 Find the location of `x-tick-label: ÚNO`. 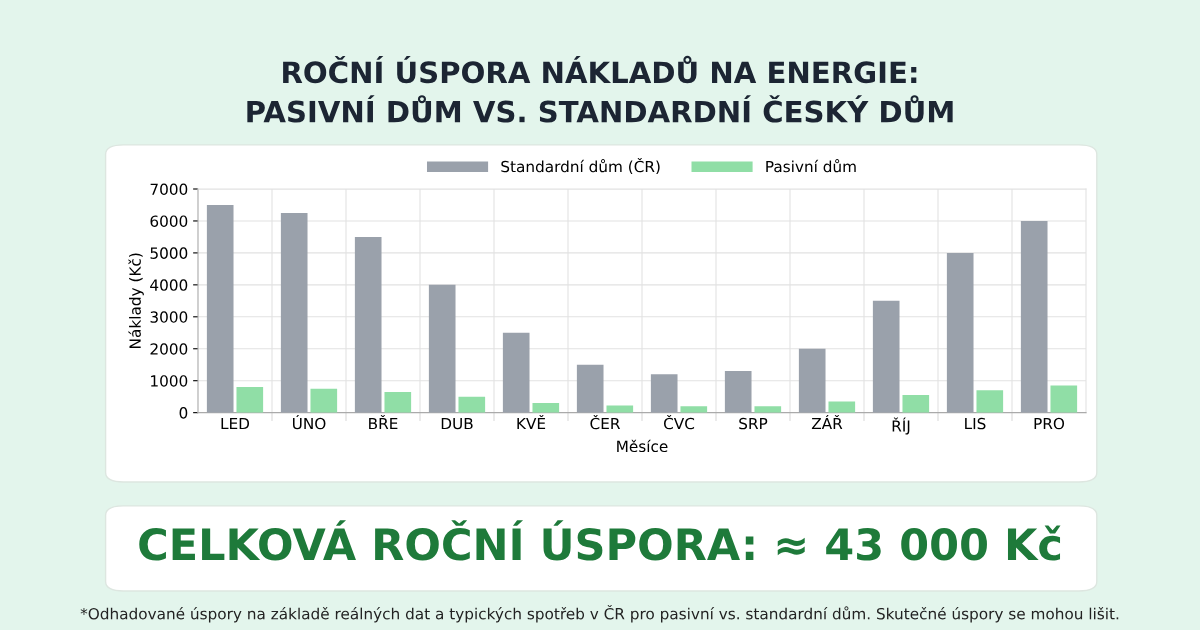

x-tick-label: ÚNO is located at coordinates (309, 422).